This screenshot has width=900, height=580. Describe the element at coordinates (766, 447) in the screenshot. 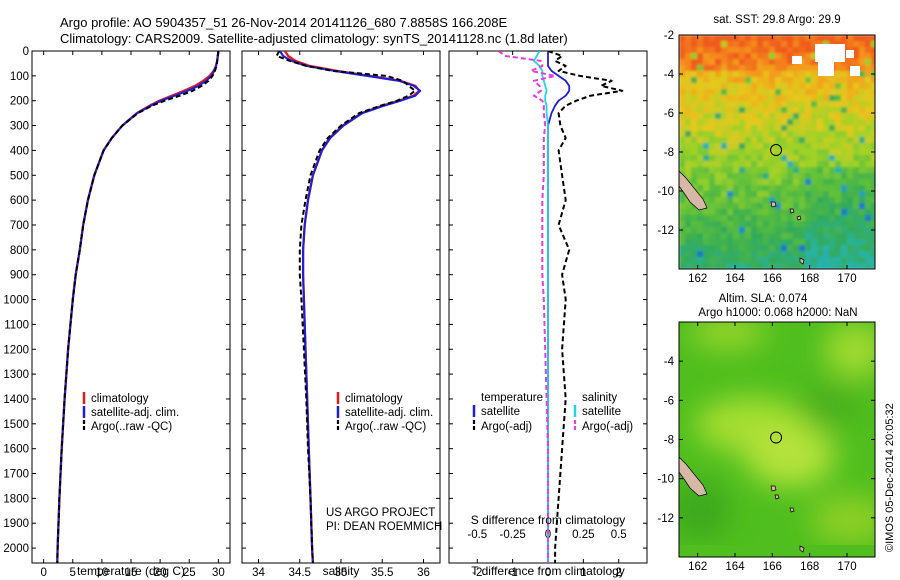

I see `sla-map-axes: 162 164 166 168 170 -4 -6 -8 -10 -12` at that location.